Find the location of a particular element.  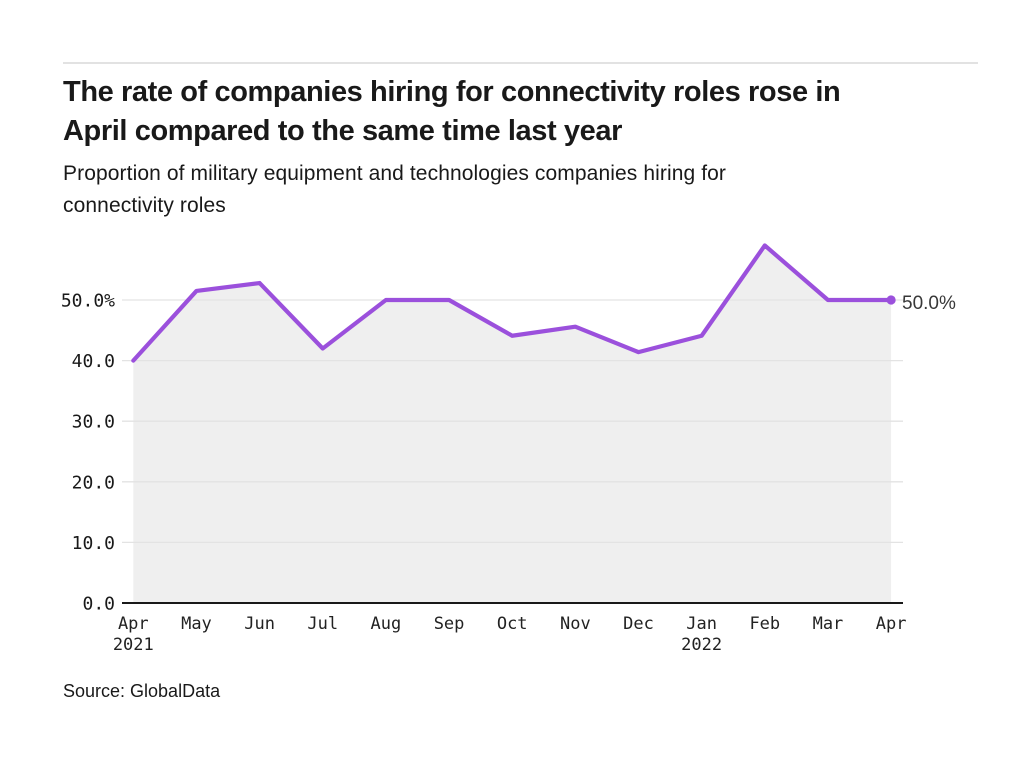

x-tick-label: Nov is located at coordinates (575, 624).